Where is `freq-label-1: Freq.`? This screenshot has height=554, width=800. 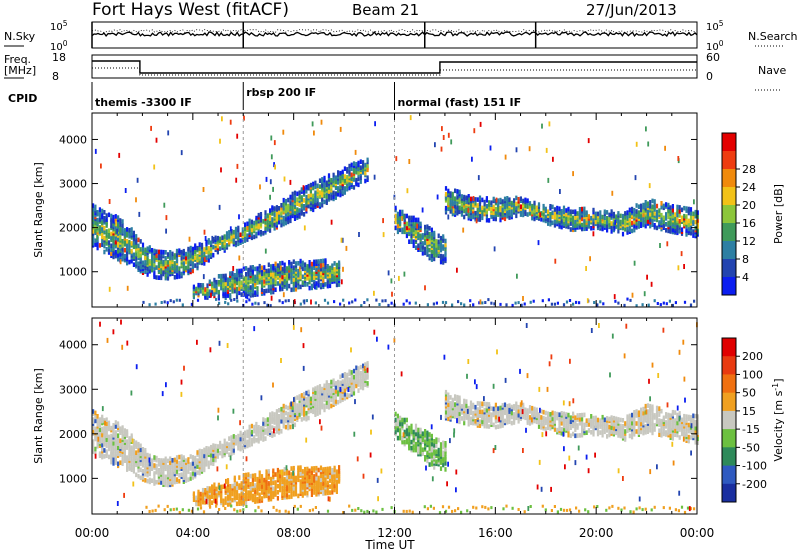
freq-label-1: Freq. is located at coordinates (17, 59).